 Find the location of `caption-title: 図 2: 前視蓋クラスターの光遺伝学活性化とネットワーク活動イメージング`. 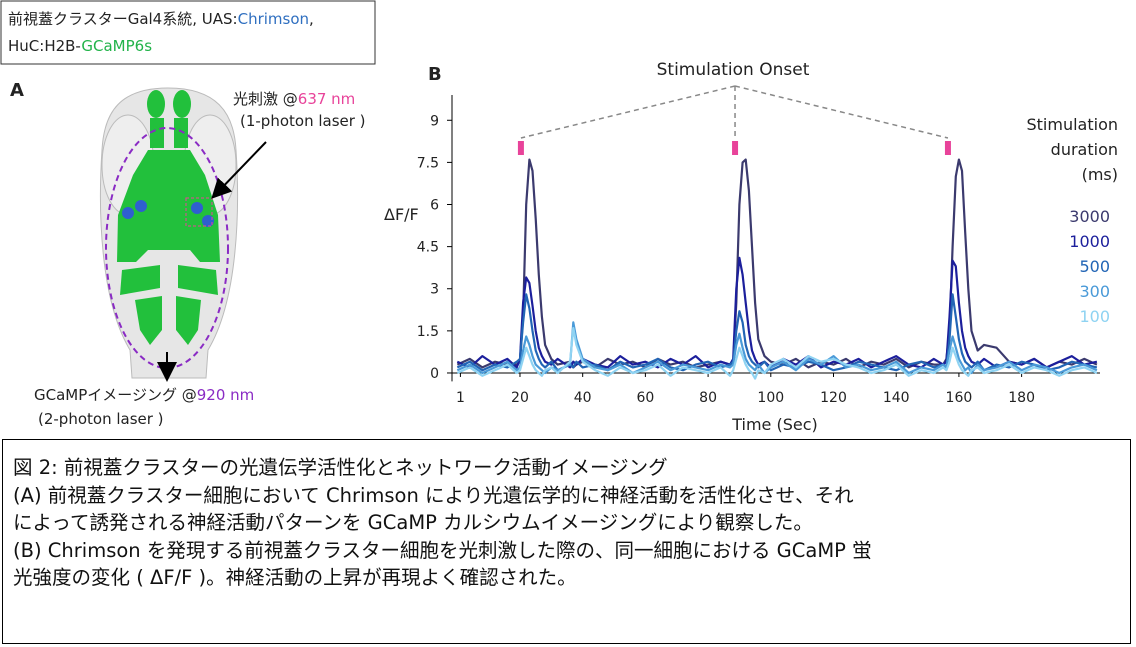

caption-title: 図 2: 前視蓋クラスターの光遺伝学活性化とネットワーク活動イメージング is located at coordinates (340, 467).